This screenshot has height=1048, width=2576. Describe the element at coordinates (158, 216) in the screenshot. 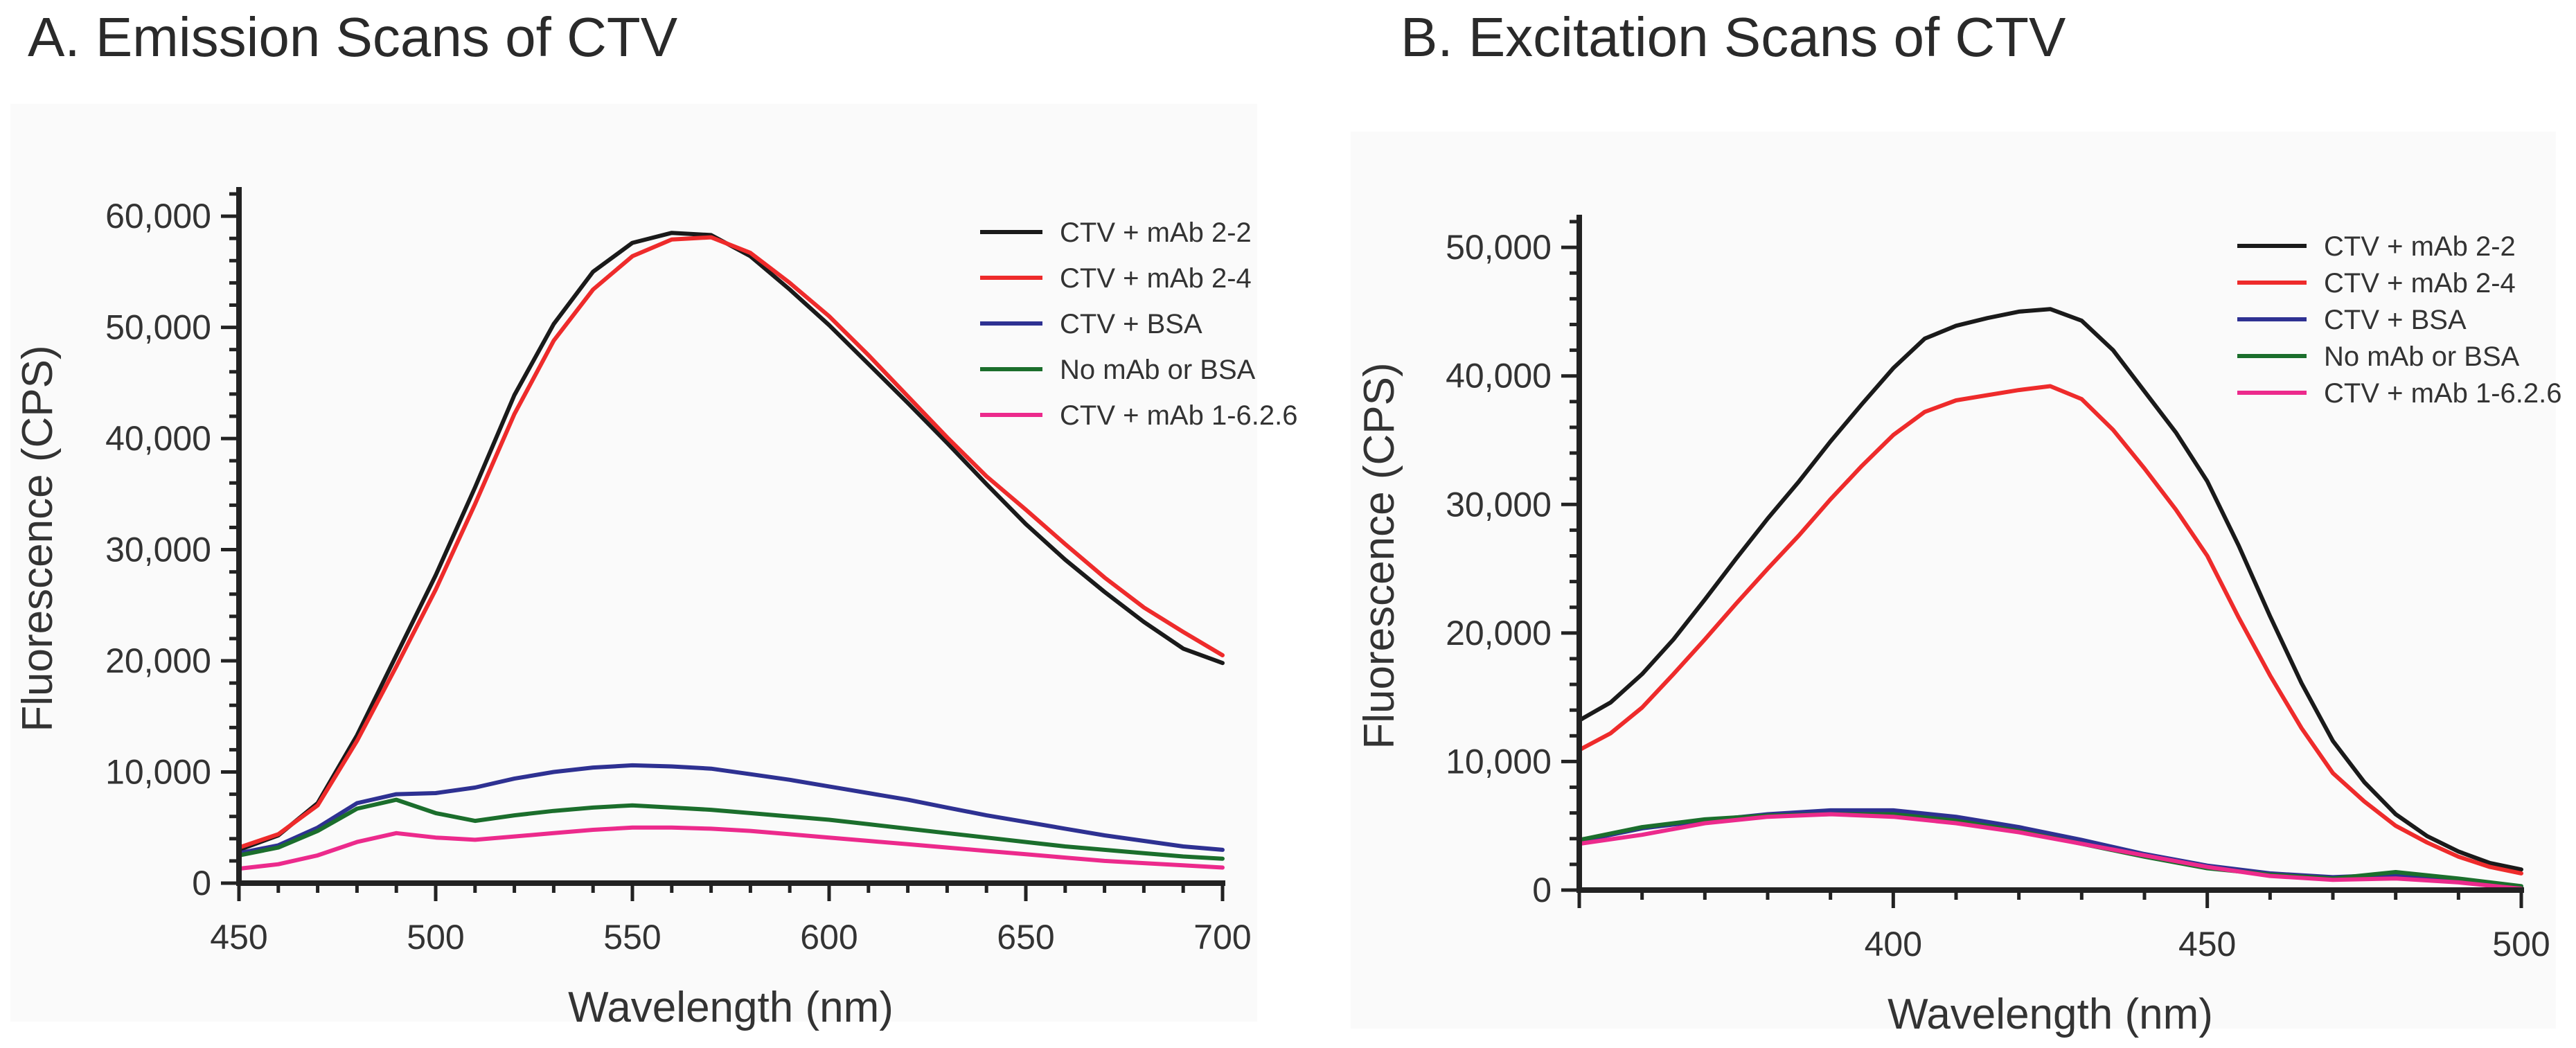

I see `y-tick-label: 60,000` at that location.